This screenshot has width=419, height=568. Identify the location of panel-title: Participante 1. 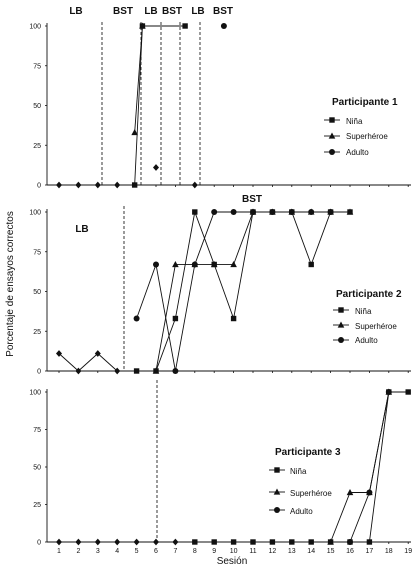
(365, 102).